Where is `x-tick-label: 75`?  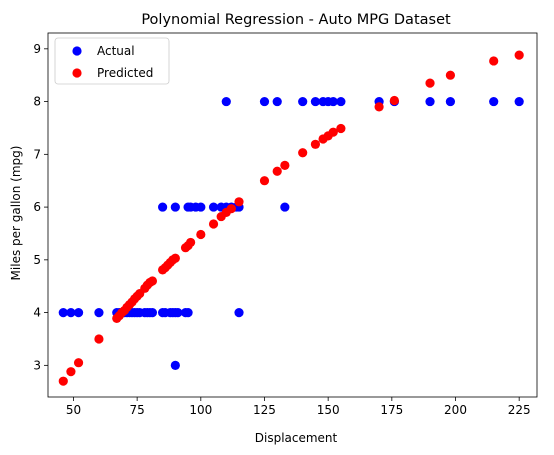 x-tick-label: 75 is located at coordinates (137, 410).